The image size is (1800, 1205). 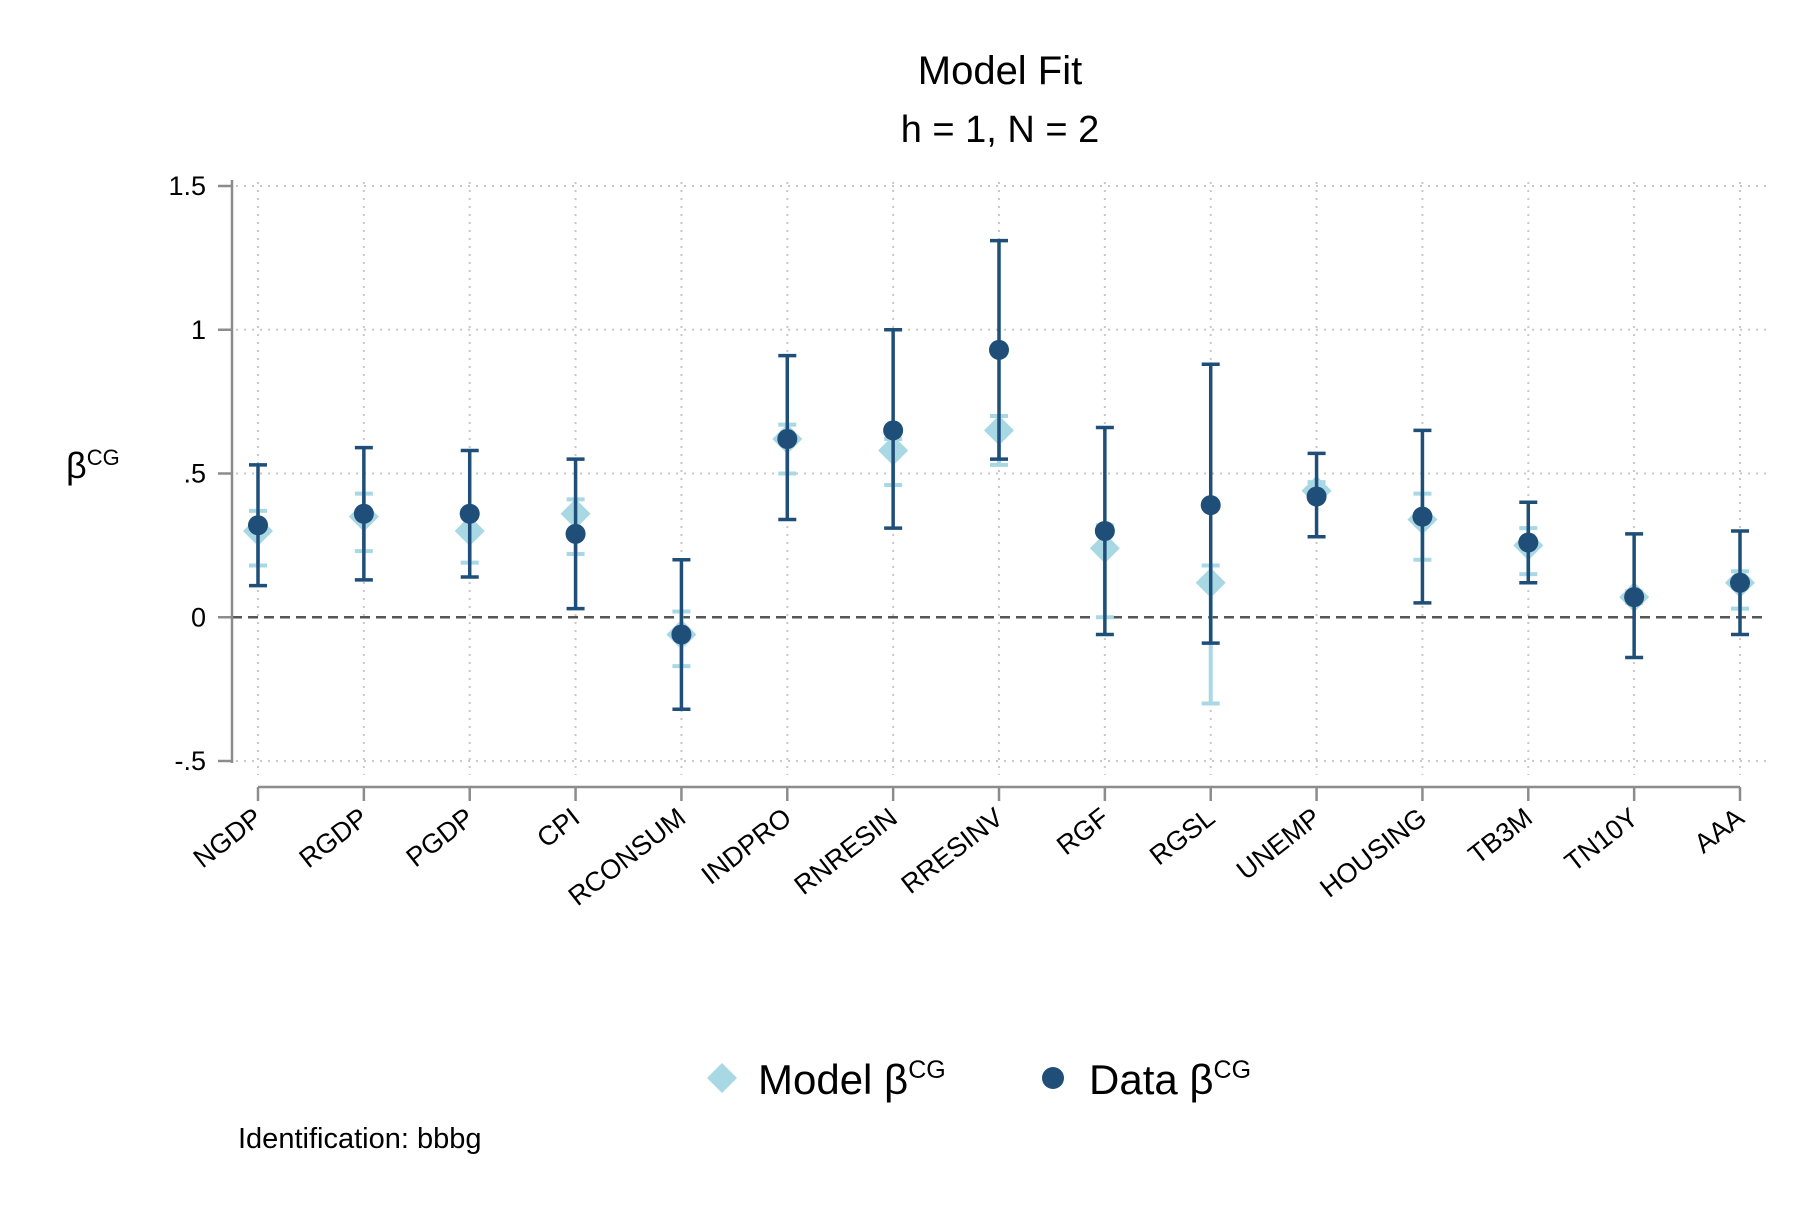 I want to click on y-axis-label-main: β, so click(x=76, y=465).